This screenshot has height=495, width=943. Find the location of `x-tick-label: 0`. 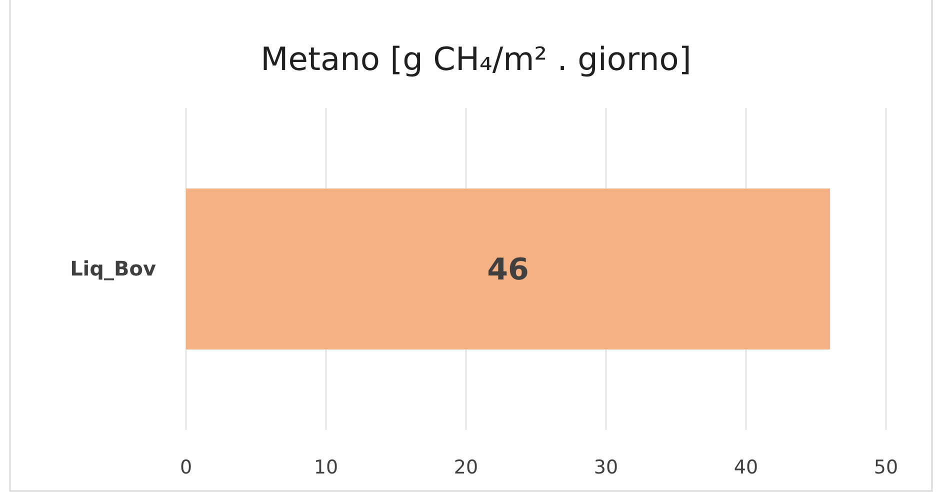

x-tick-label: 0 is located at coordinates (186, 467).